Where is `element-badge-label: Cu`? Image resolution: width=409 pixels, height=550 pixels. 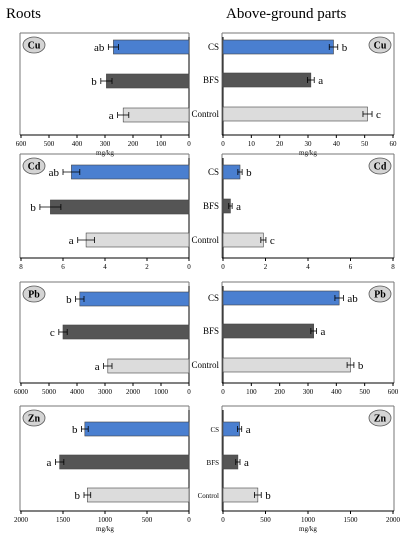
element-badge-label: Cu is located at coordinates (380, 46).